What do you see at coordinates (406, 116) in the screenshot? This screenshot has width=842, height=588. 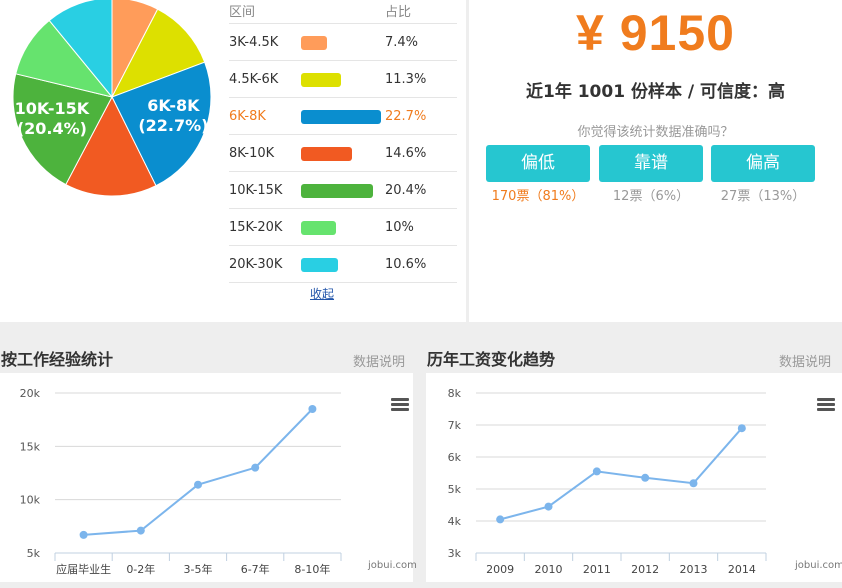 I see `share-value: 22.7%` at bounding box center [406, 116].